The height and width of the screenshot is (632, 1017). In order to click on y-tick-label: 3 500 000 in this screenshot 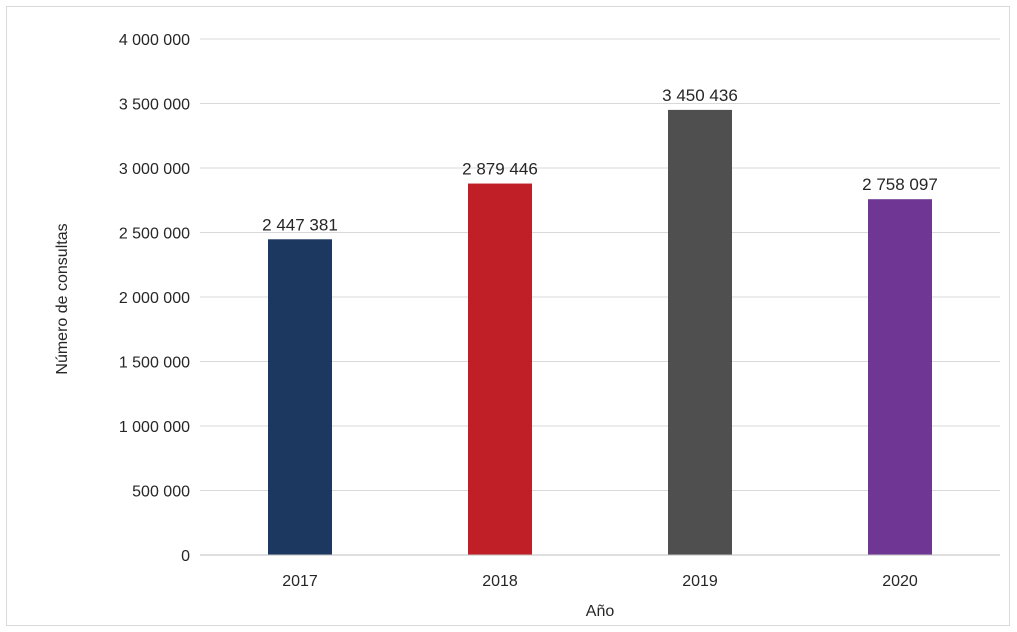, I will do `click(154, 105)`.